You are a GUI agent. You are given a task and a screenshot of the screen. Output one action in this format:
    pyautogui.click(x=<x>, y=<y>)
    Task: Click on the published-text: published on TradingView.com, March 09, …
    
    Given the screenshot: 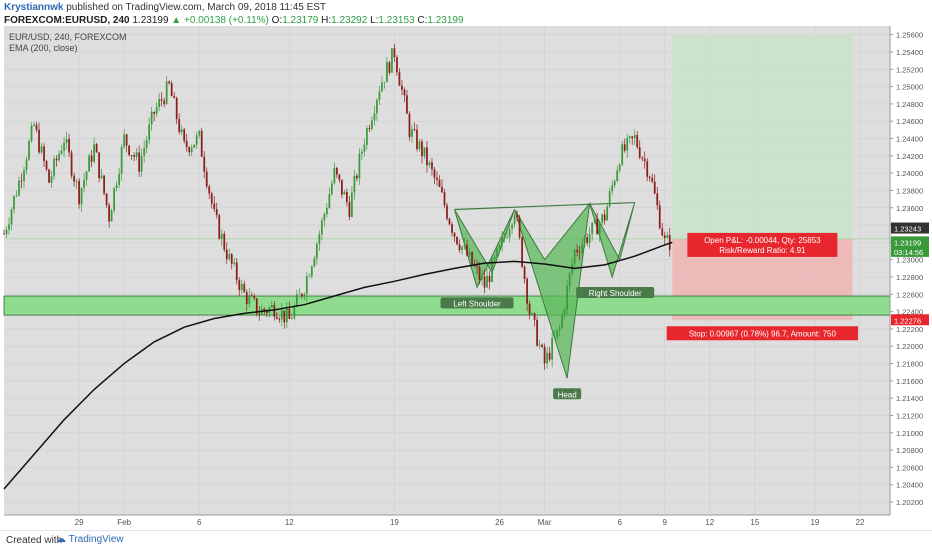 What is the action you would take?
    pyautogui.click(x=196, y=7)
    